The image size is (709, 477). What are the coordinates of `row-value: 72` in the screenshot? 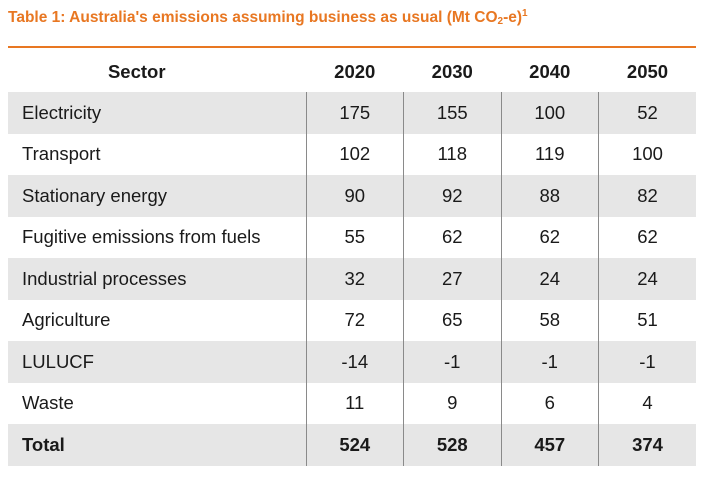 It's located at (354, 320).